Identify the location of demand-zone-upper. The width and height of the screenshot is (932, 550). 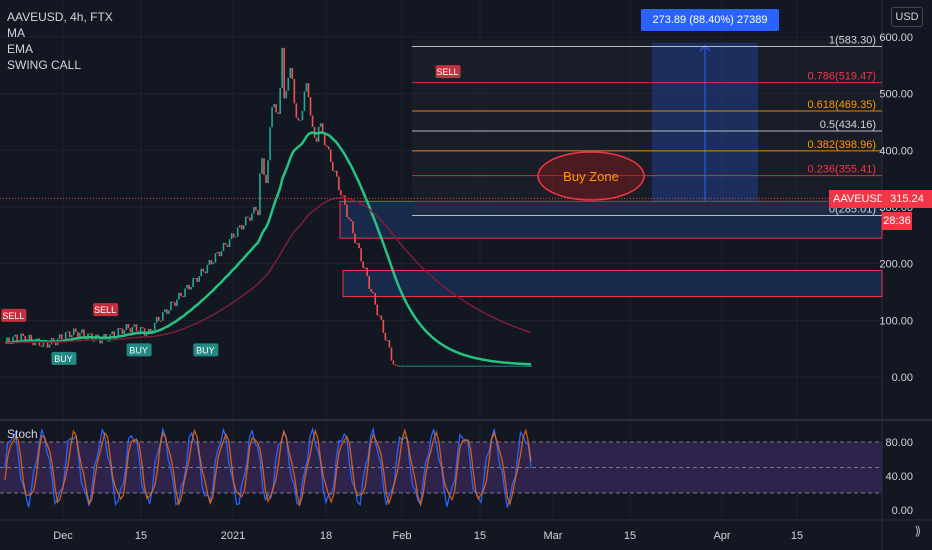
(611, 219).